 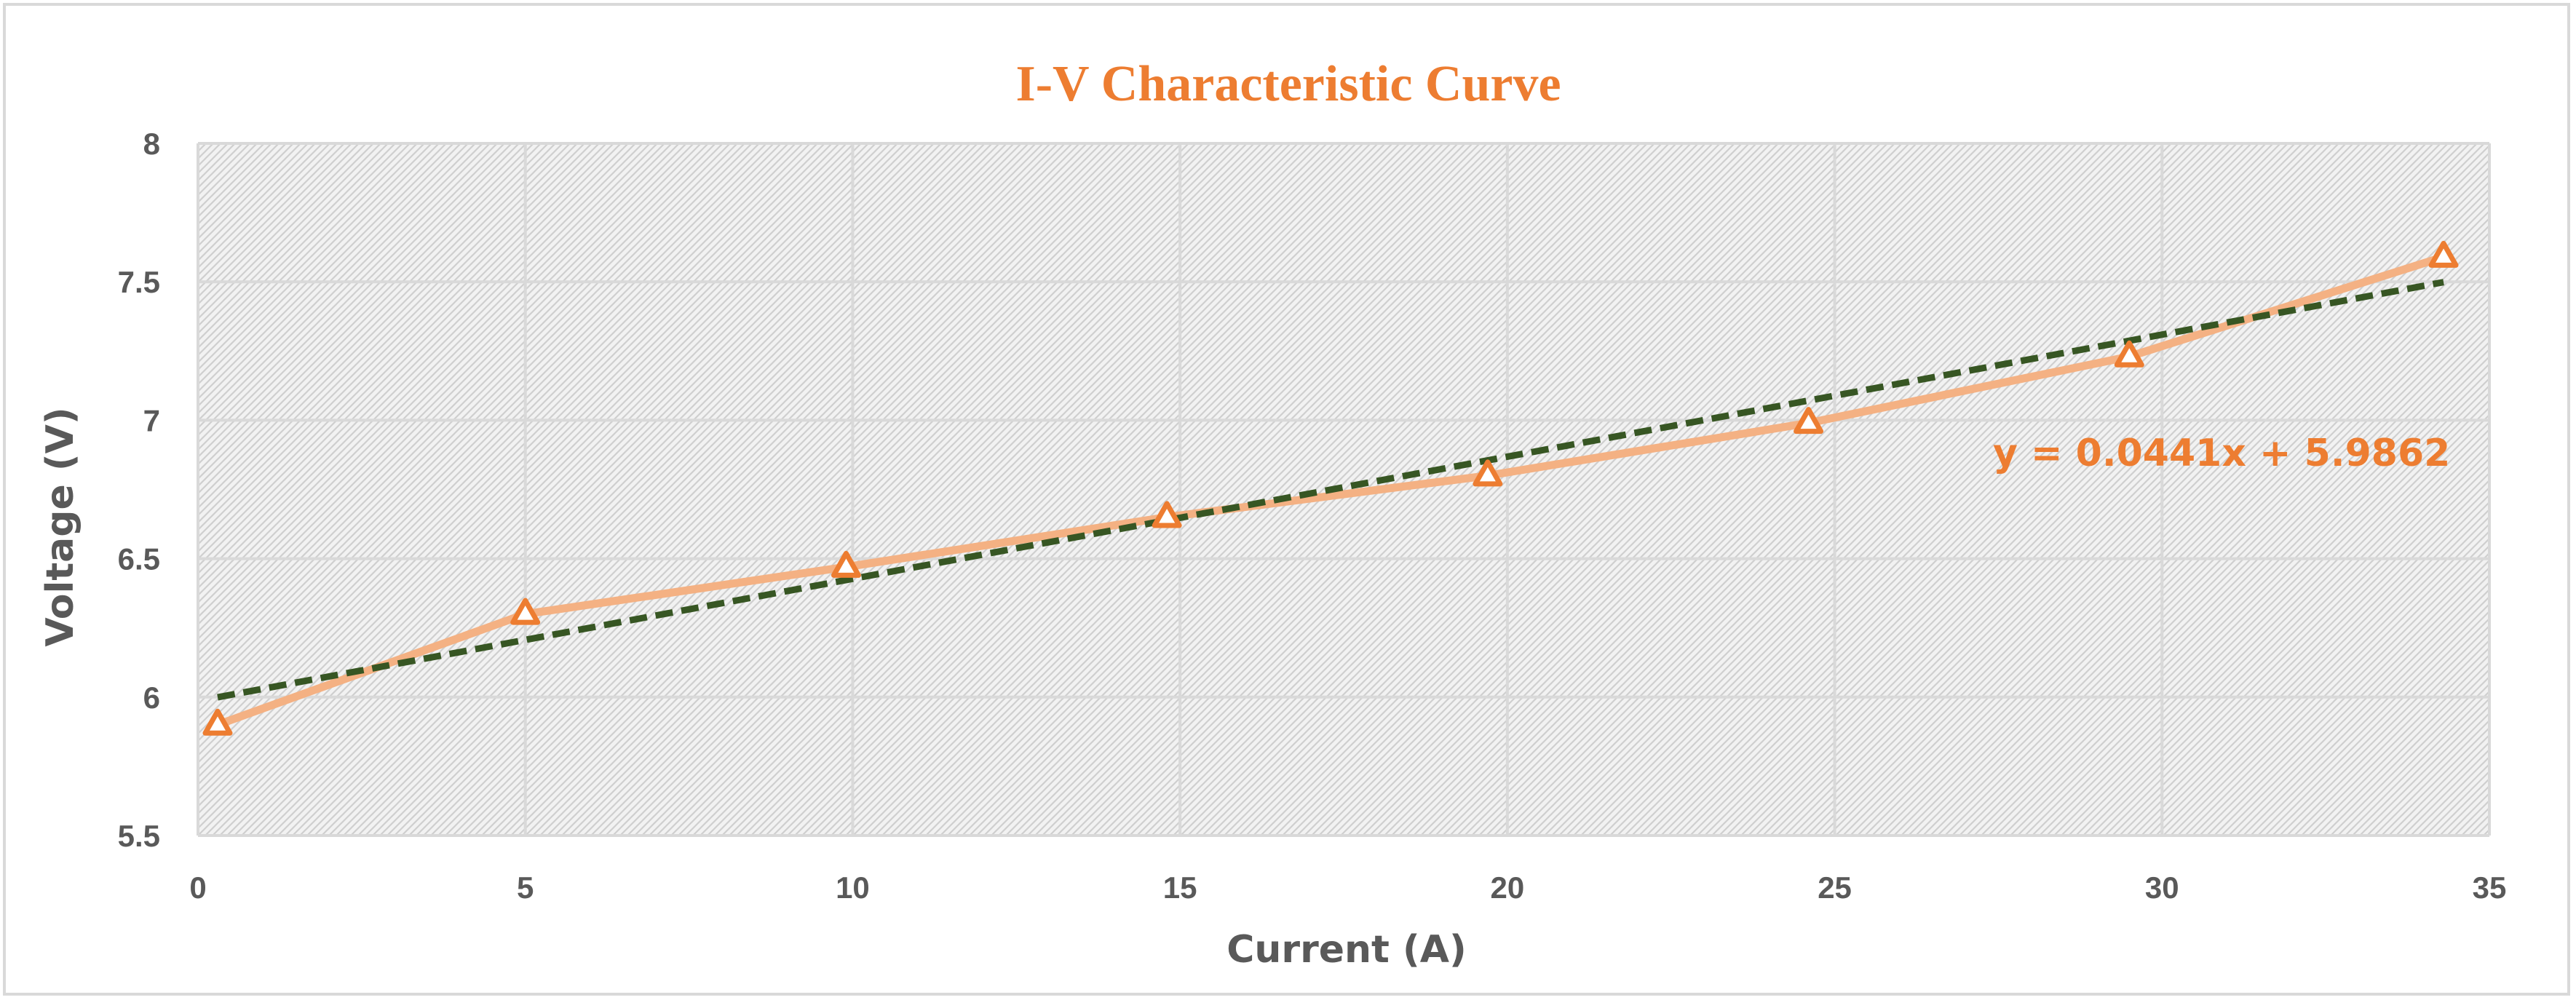 I want to click on y-tick-label: 8, so click(x=151, y=144).